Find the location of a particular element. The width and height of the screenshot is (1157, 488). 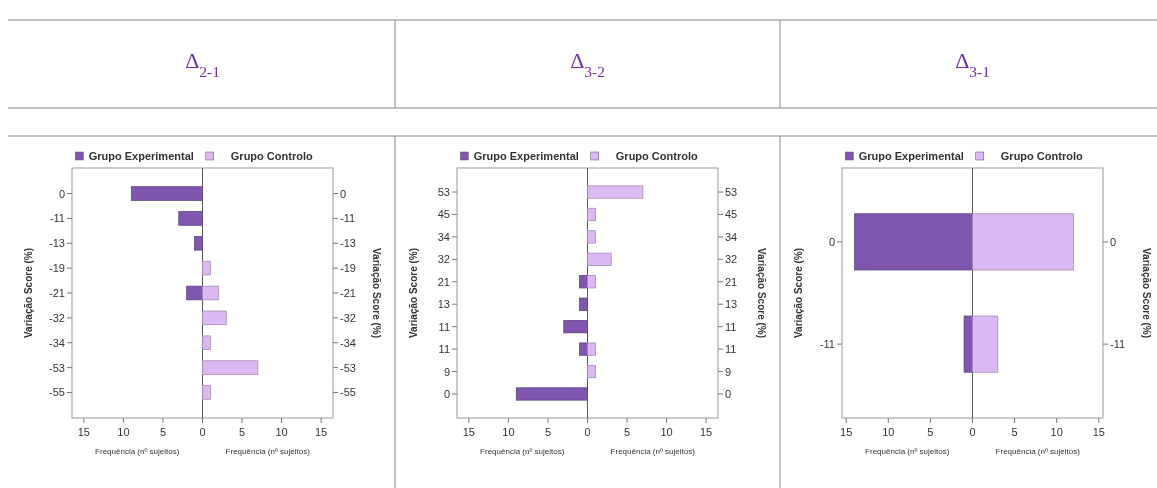

y-tick-label: -11 is located at coordinates (57, 218).